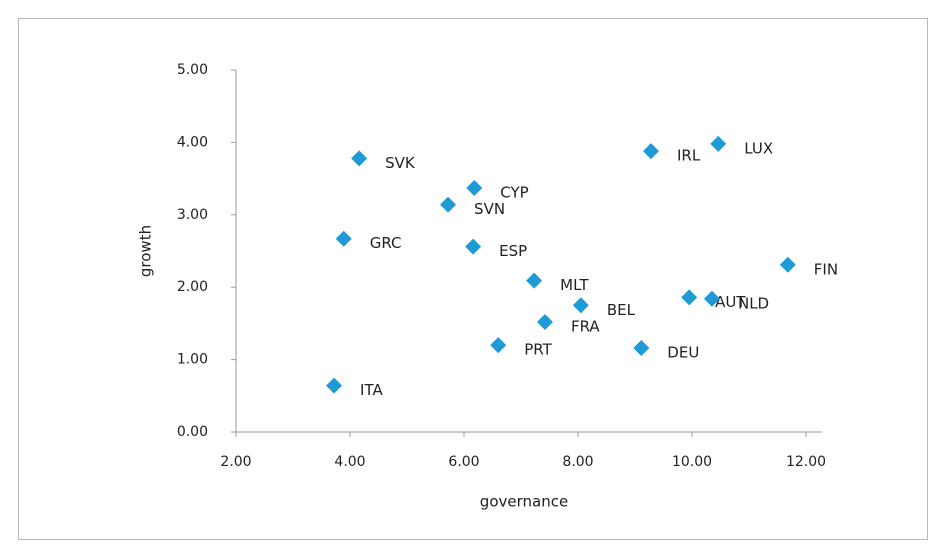  What do you see at coordinates (235, 462) in the screenshot?
I see `x-tick-label: 2.00` at bounding box center [235, 462].